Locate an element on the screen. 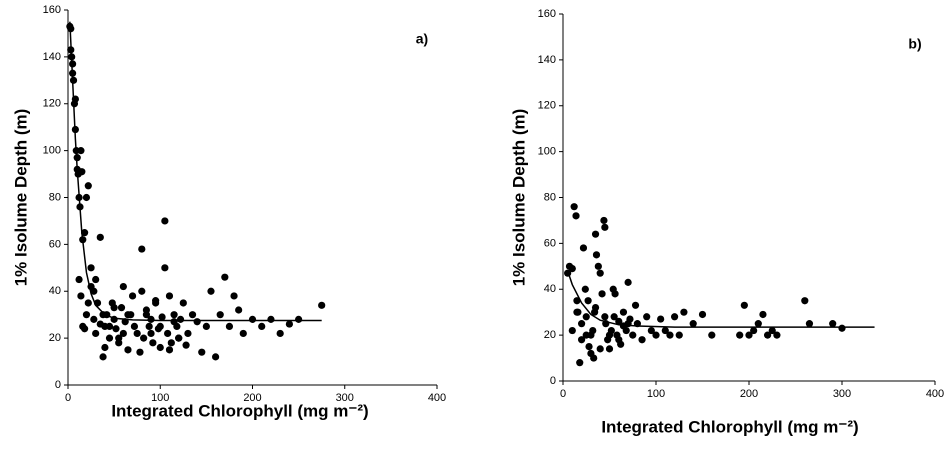  y-tick-label: 100 is located at coordinates (547, 152).